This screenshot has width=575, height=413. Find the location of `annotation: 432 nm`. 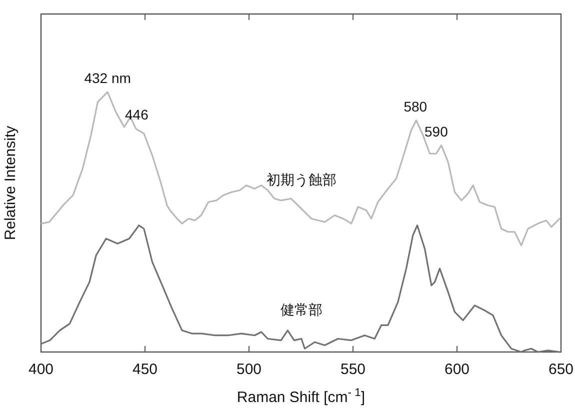

annotation: 432 nm is located at coordinates (107, 78).